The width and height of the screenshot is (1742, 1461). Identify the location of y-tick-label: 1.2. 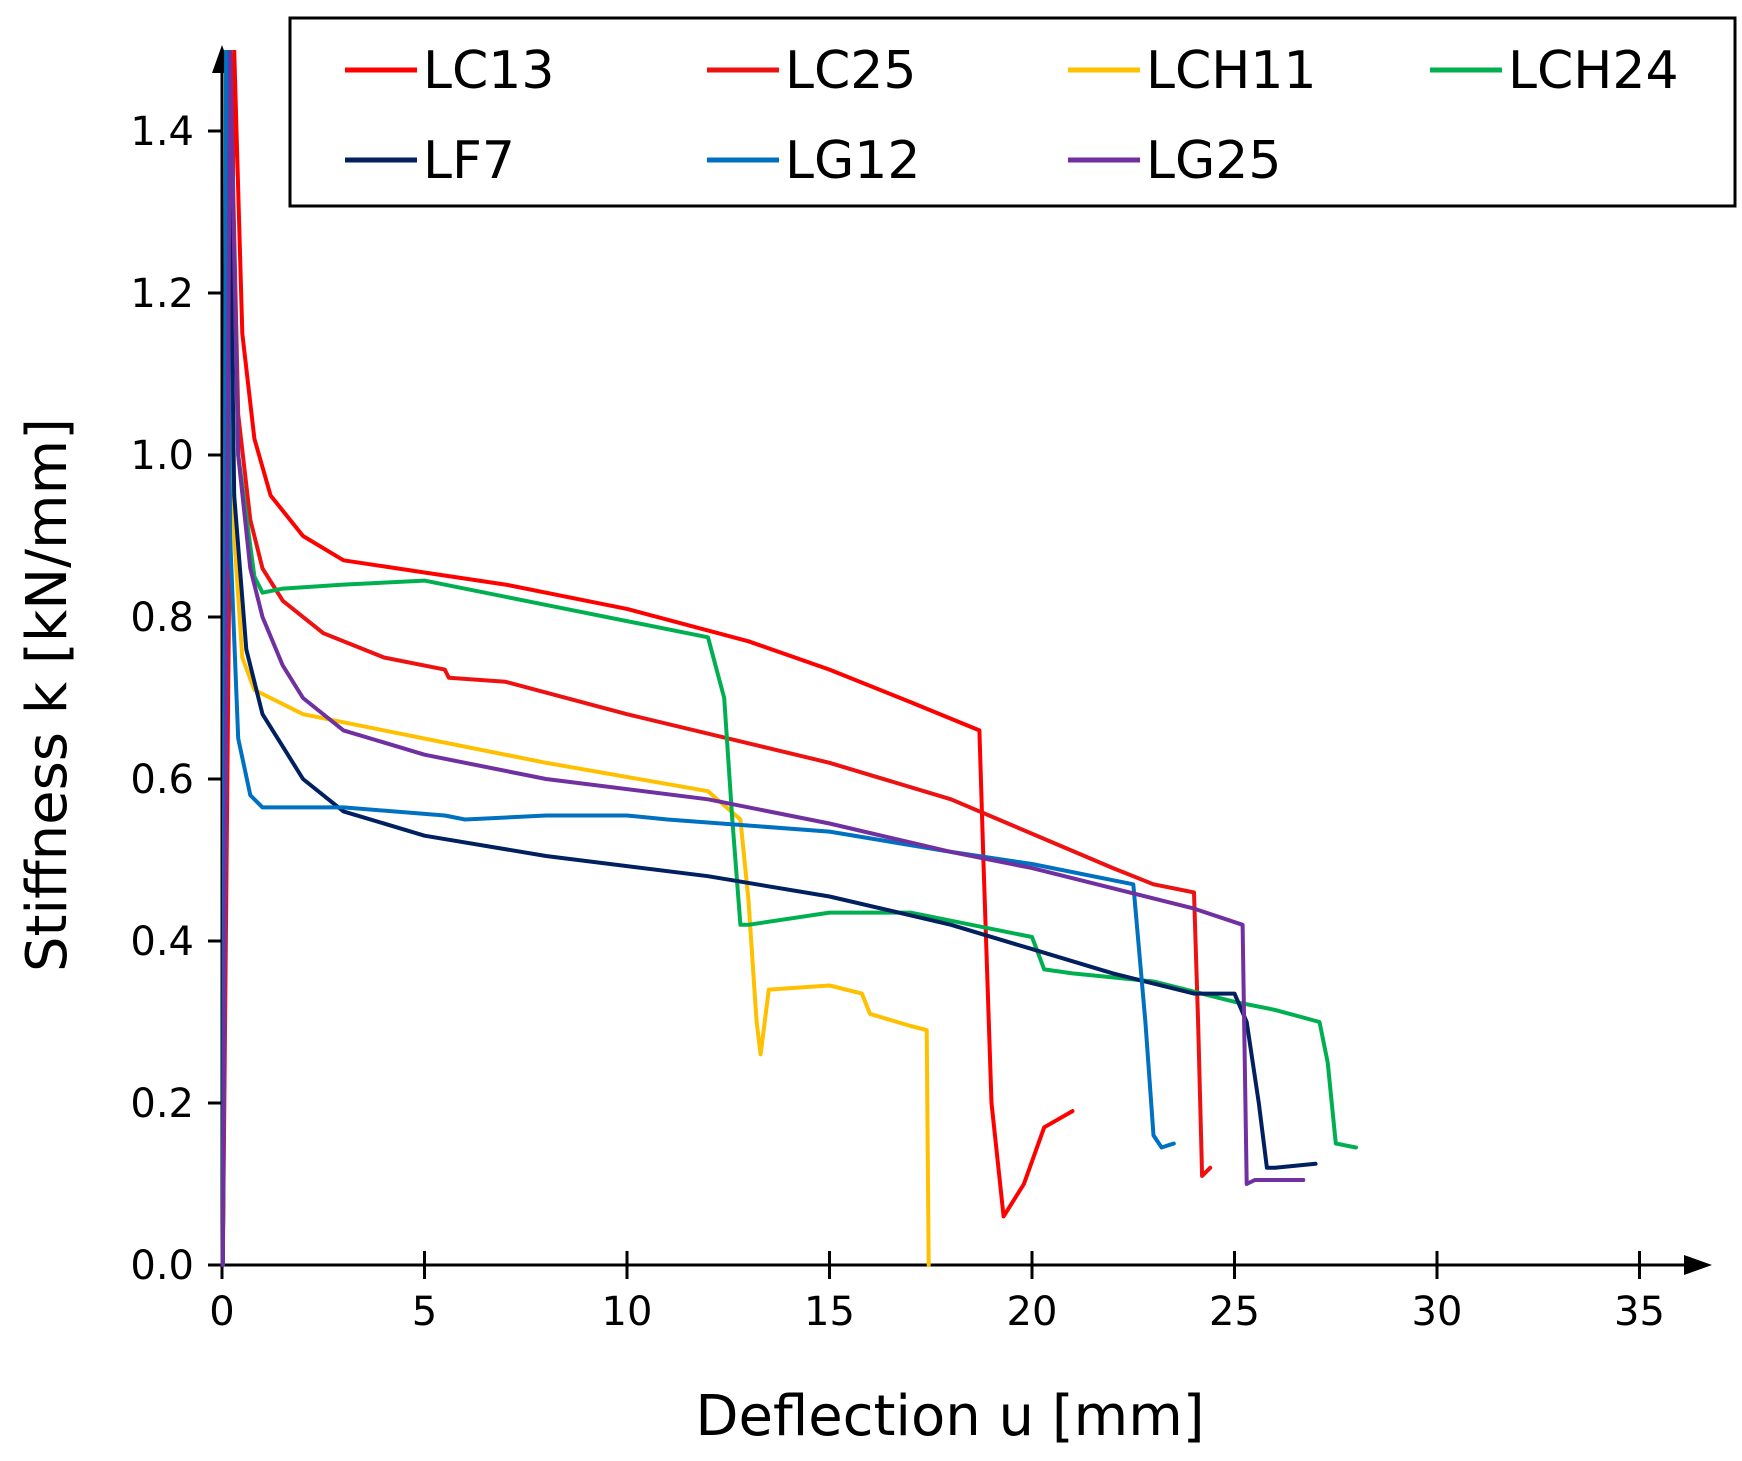
(162, 294).